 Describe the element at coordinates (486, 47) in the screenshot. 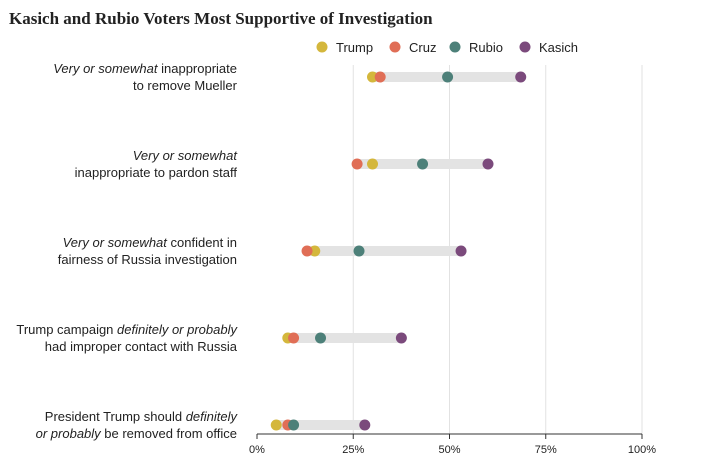

I see `legend-label-rubio: Rubio` at that location.